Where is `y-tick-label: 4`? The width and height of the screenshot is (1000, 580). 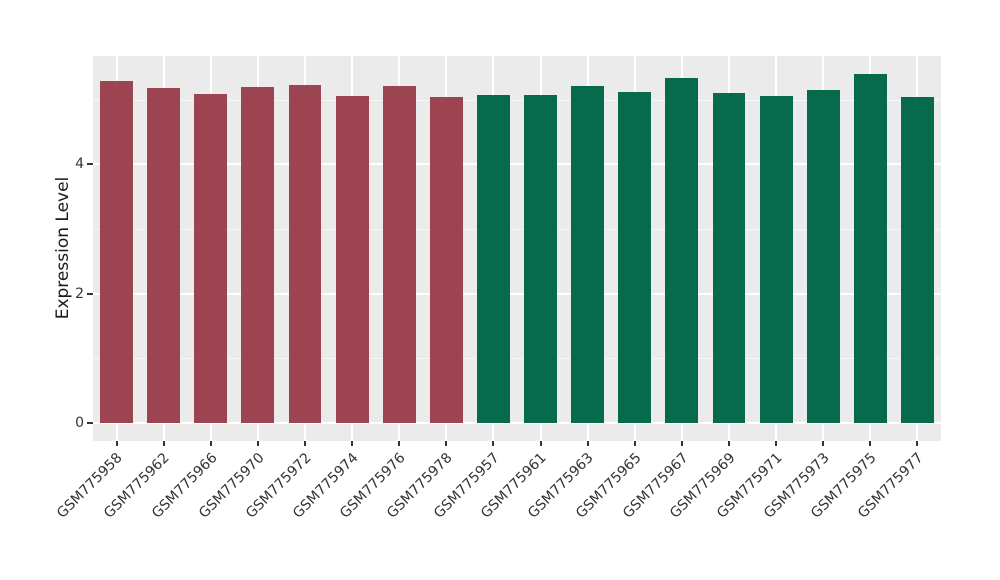
y-tick-label: 4 is located at coordinates (79, 164).